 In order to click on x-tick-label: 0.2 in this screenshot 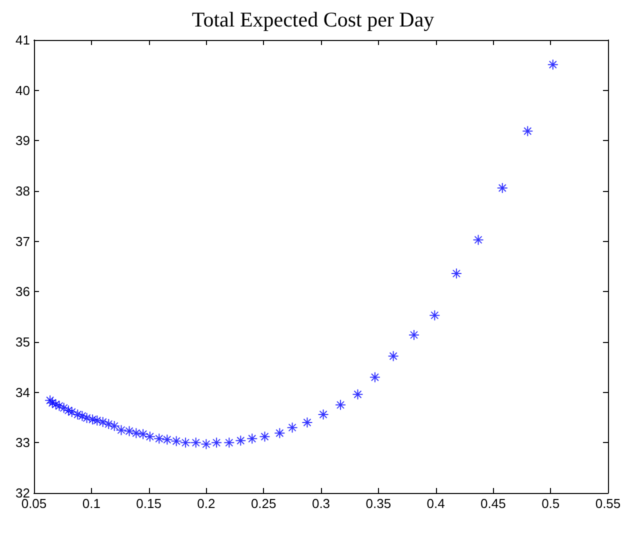, I will do `click(206, 503)`.